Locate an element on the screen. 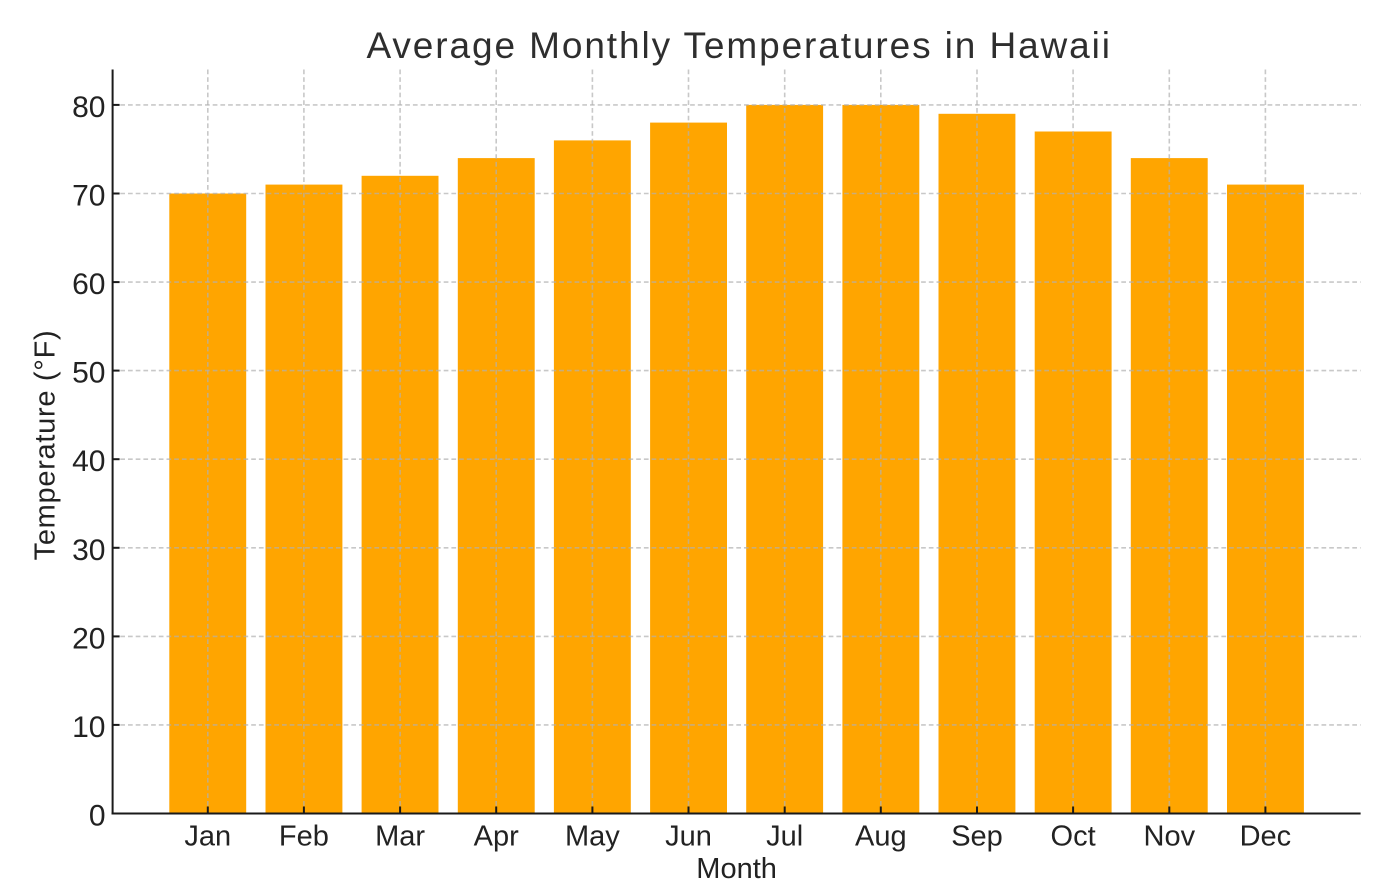  svg-text: Oct is located at coordinates (1073, 837).